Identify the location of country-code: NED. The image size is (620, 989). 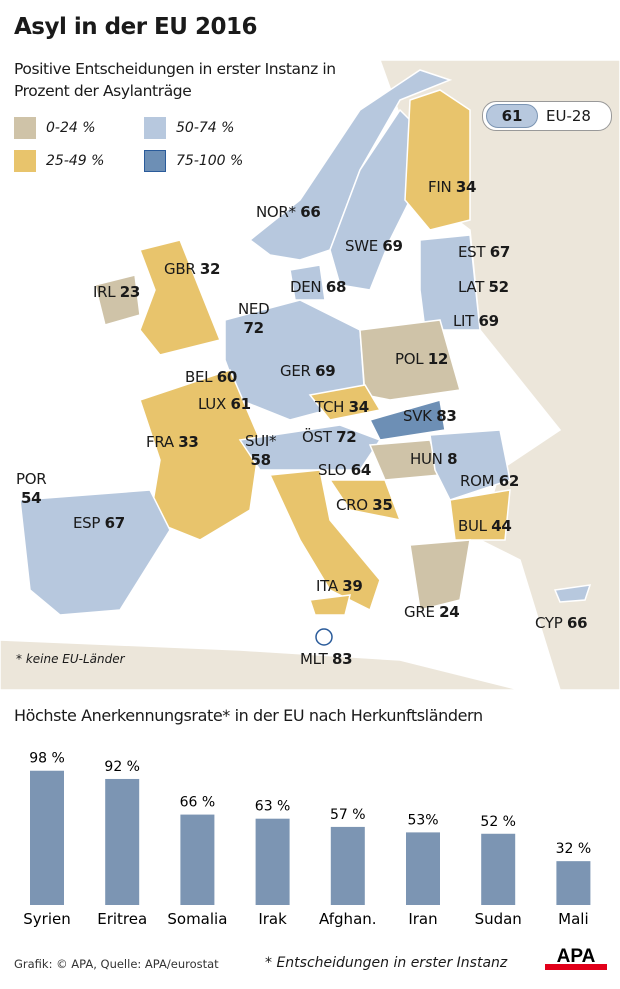
(254, 309).